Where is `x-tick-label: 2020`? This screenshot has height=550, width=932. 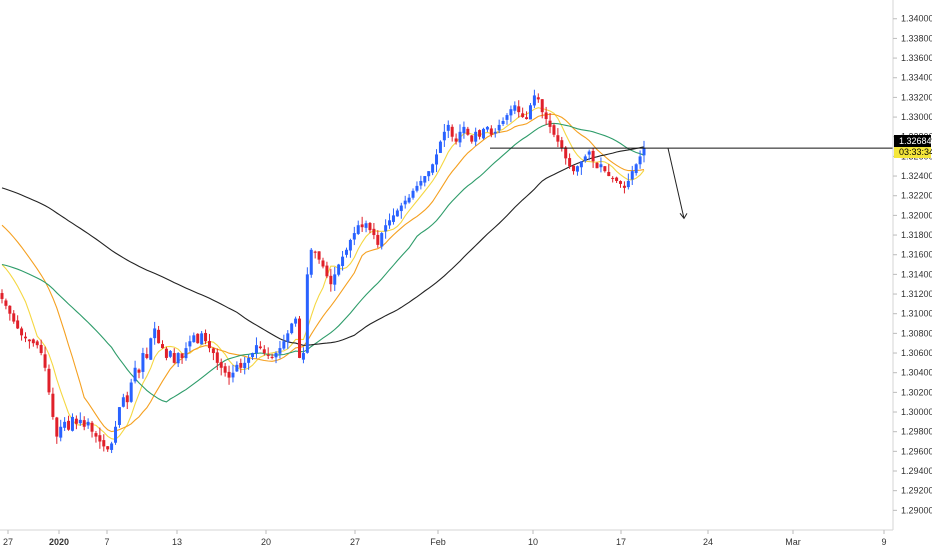 x-tick-label: 2020 is located at coordinates (59, 542).